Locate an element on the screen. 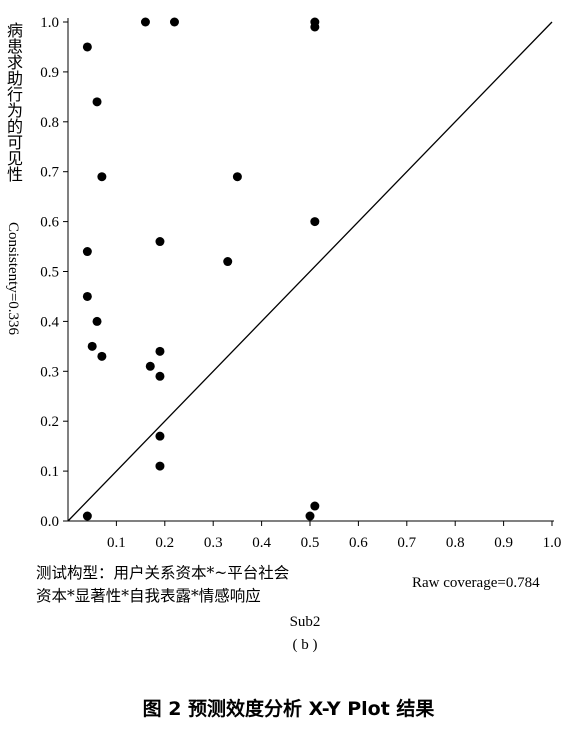  x-tick-label: 0.4 is located at coordinates (261, 543).